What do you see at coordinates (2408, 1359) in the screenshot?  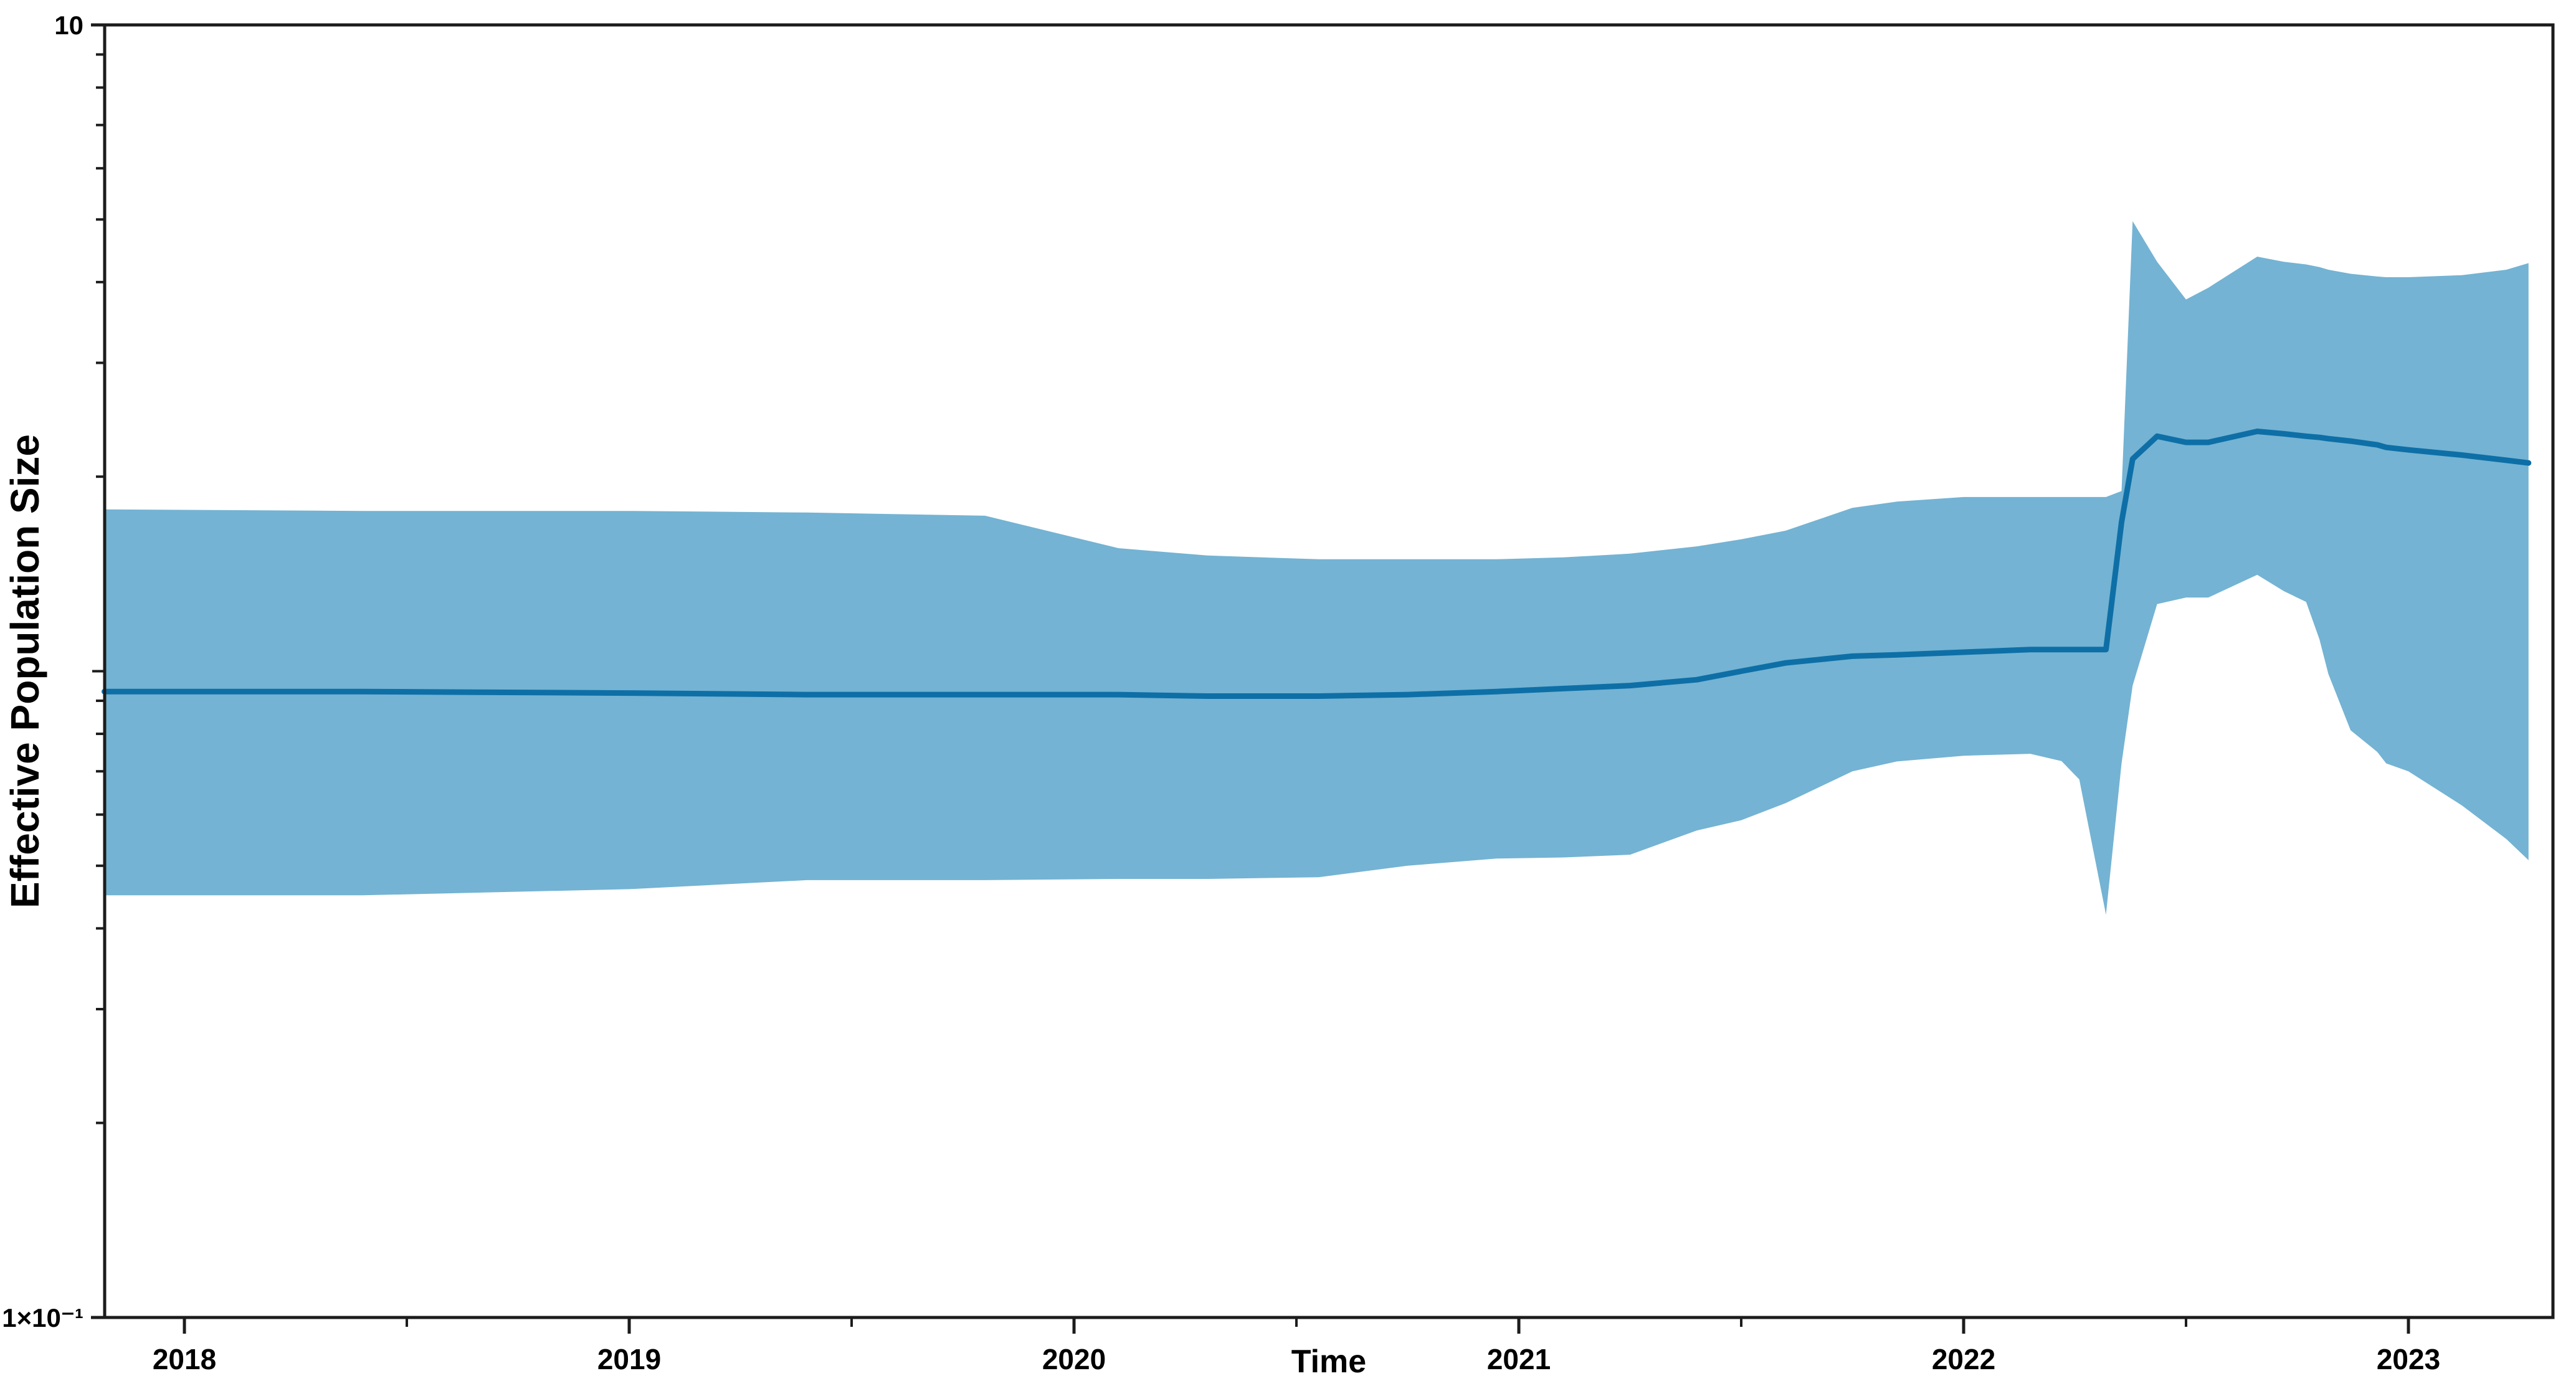 I see `x-tick-label: 2023` at bounding box center [2408, 1359].